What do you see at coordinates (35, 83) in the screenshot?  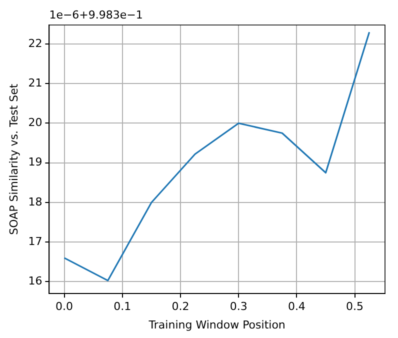 I see `y-tick-label: 21` at bounding box center [35, 83].